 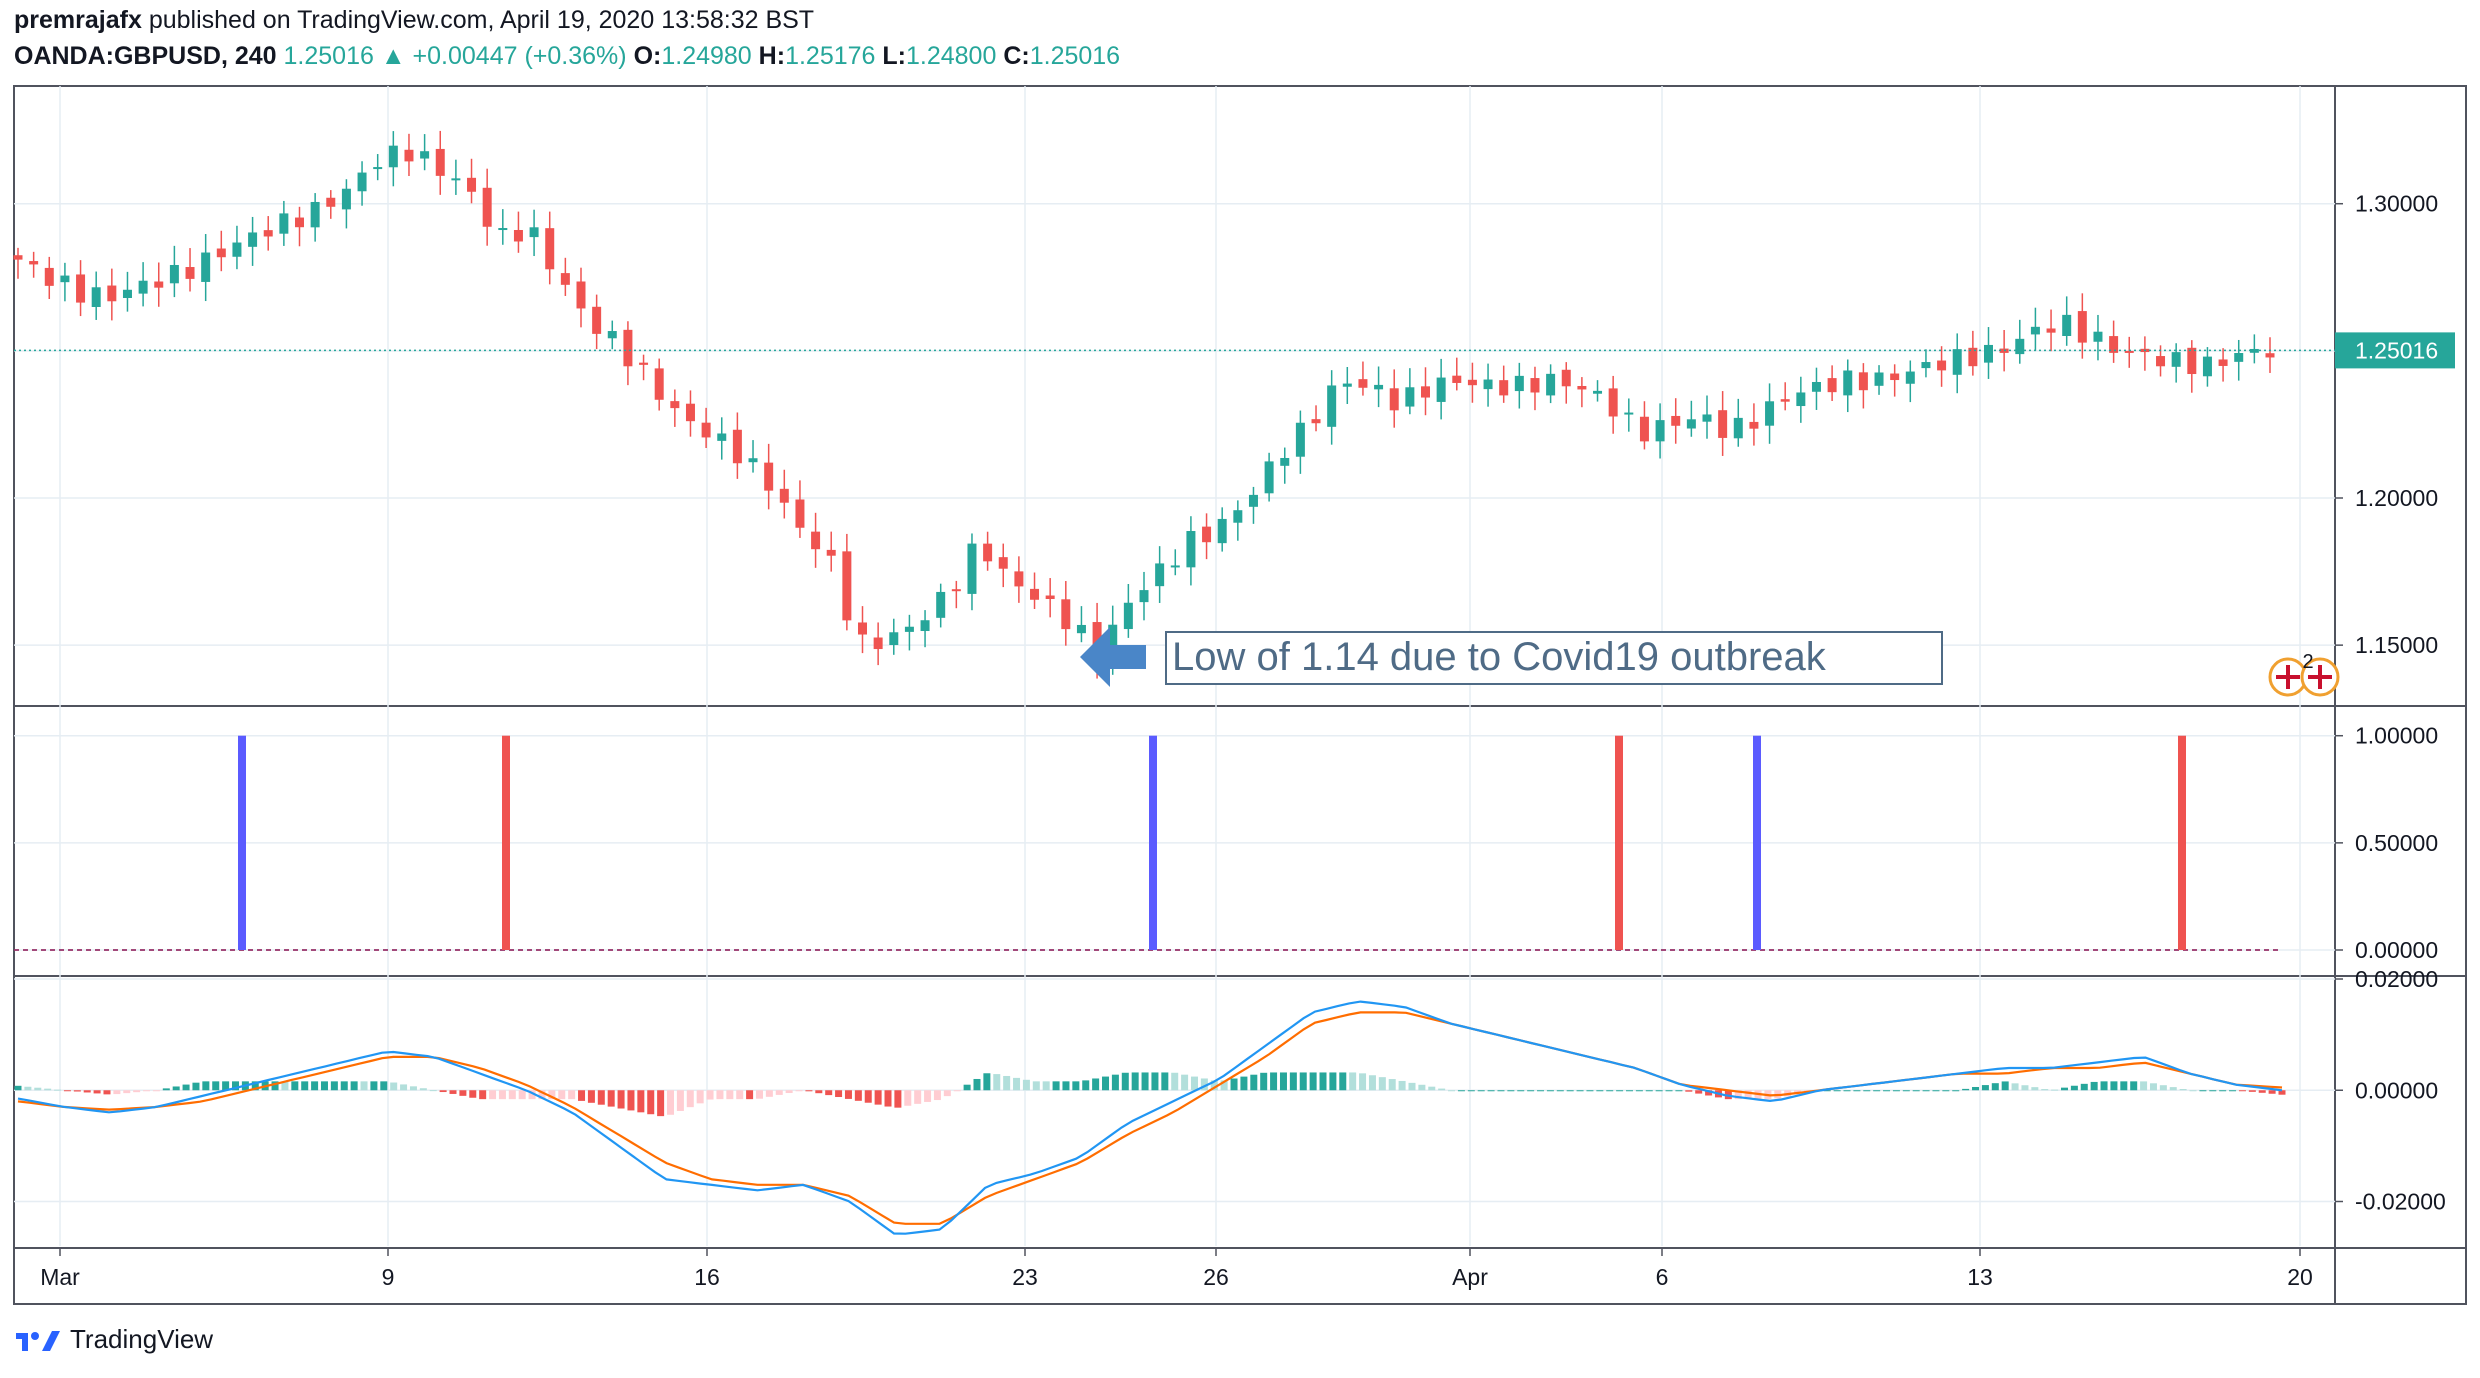 I want to click on footer-brand-text: TradingView, so click(x=142, y=1339).